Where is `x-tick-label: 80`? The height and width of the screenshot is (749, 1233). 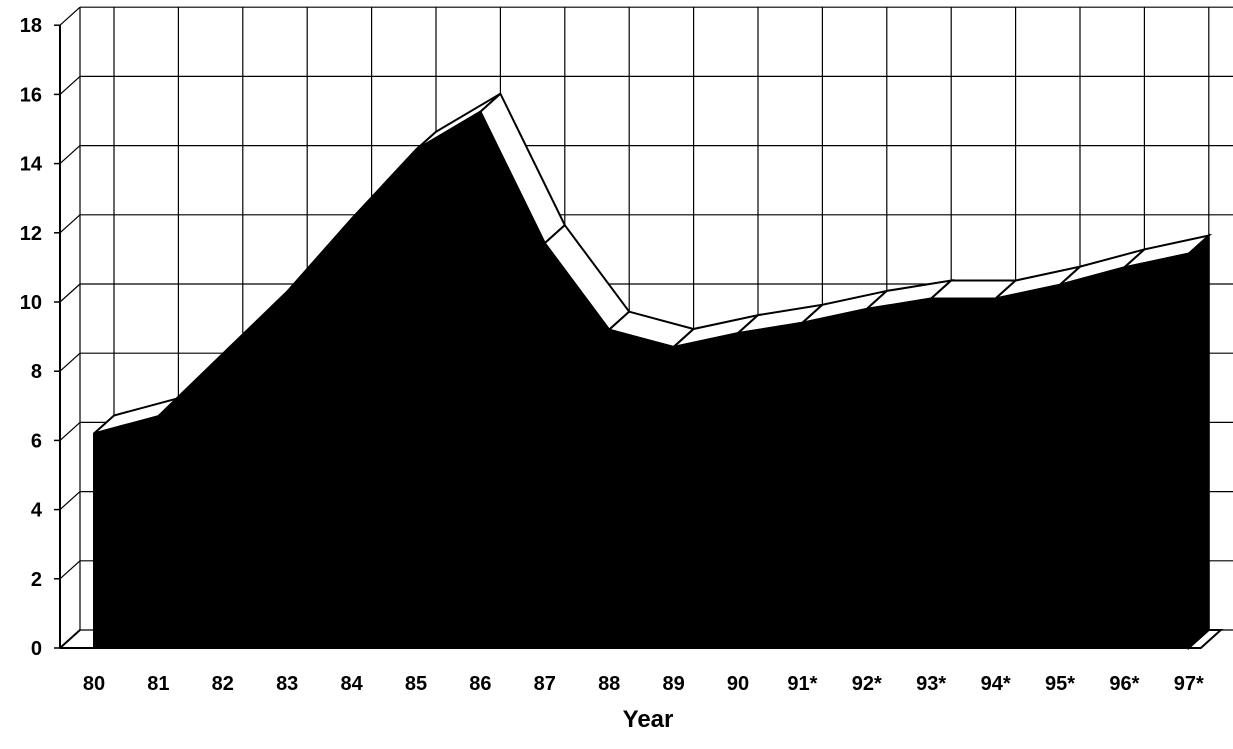
x-tick-label: 80 is located at coordinates (94, 684).